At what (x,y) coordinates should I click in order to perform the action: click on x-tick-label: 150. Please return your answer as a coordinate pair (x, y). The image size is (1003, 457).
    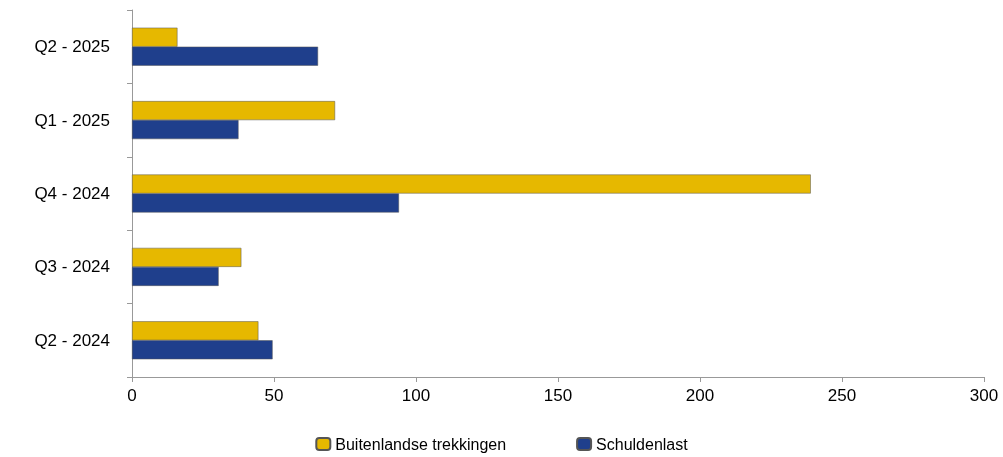
    Looking at the image, I should click on (558, 395).